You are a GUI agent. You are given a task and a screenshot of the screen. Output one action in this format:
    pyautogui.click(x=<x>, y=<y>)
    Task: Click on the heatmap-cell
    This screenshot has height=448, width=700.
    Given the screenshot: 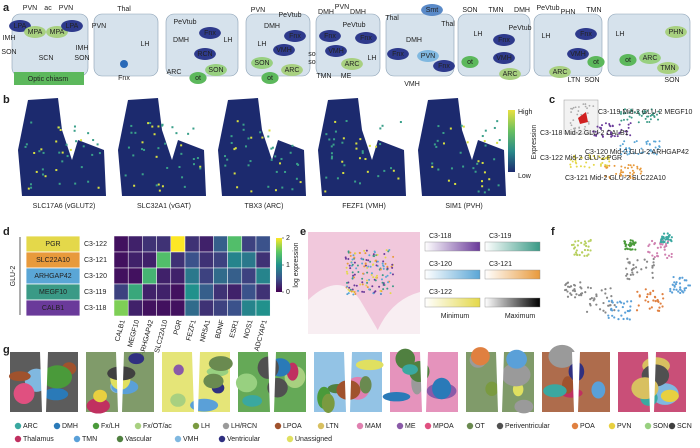 What is the action you would take?
    pyautogui.click(x=220, y=276)
    